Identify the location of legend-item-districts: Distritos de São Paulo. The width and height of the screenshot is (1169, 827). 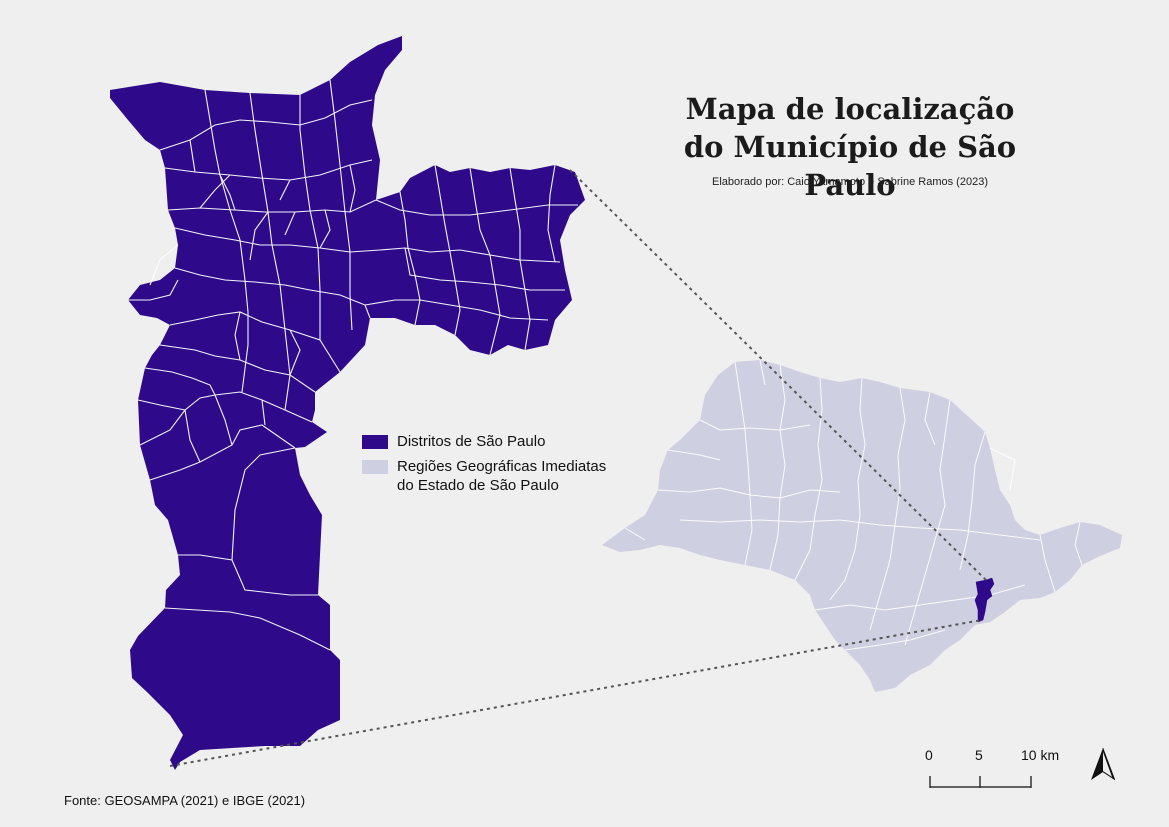
(484, 441).